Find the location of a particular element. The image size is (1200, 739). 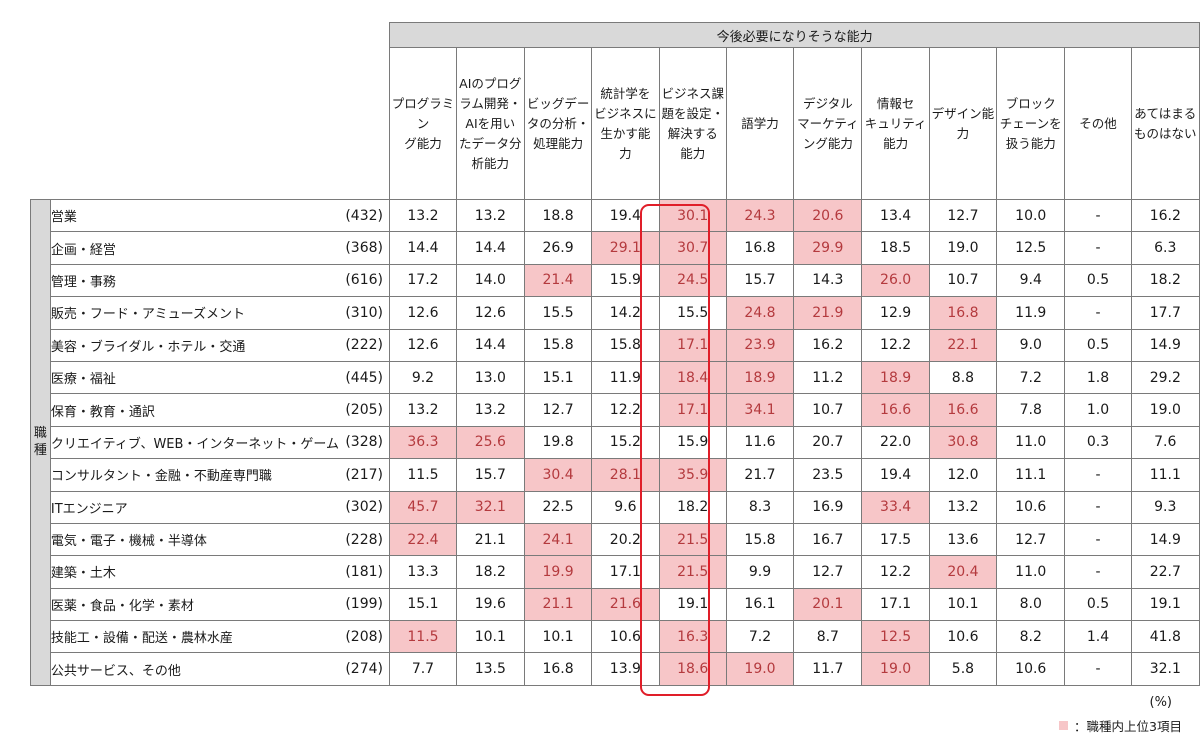

value-cell: 9.9 is located at coordinates (760, 572).